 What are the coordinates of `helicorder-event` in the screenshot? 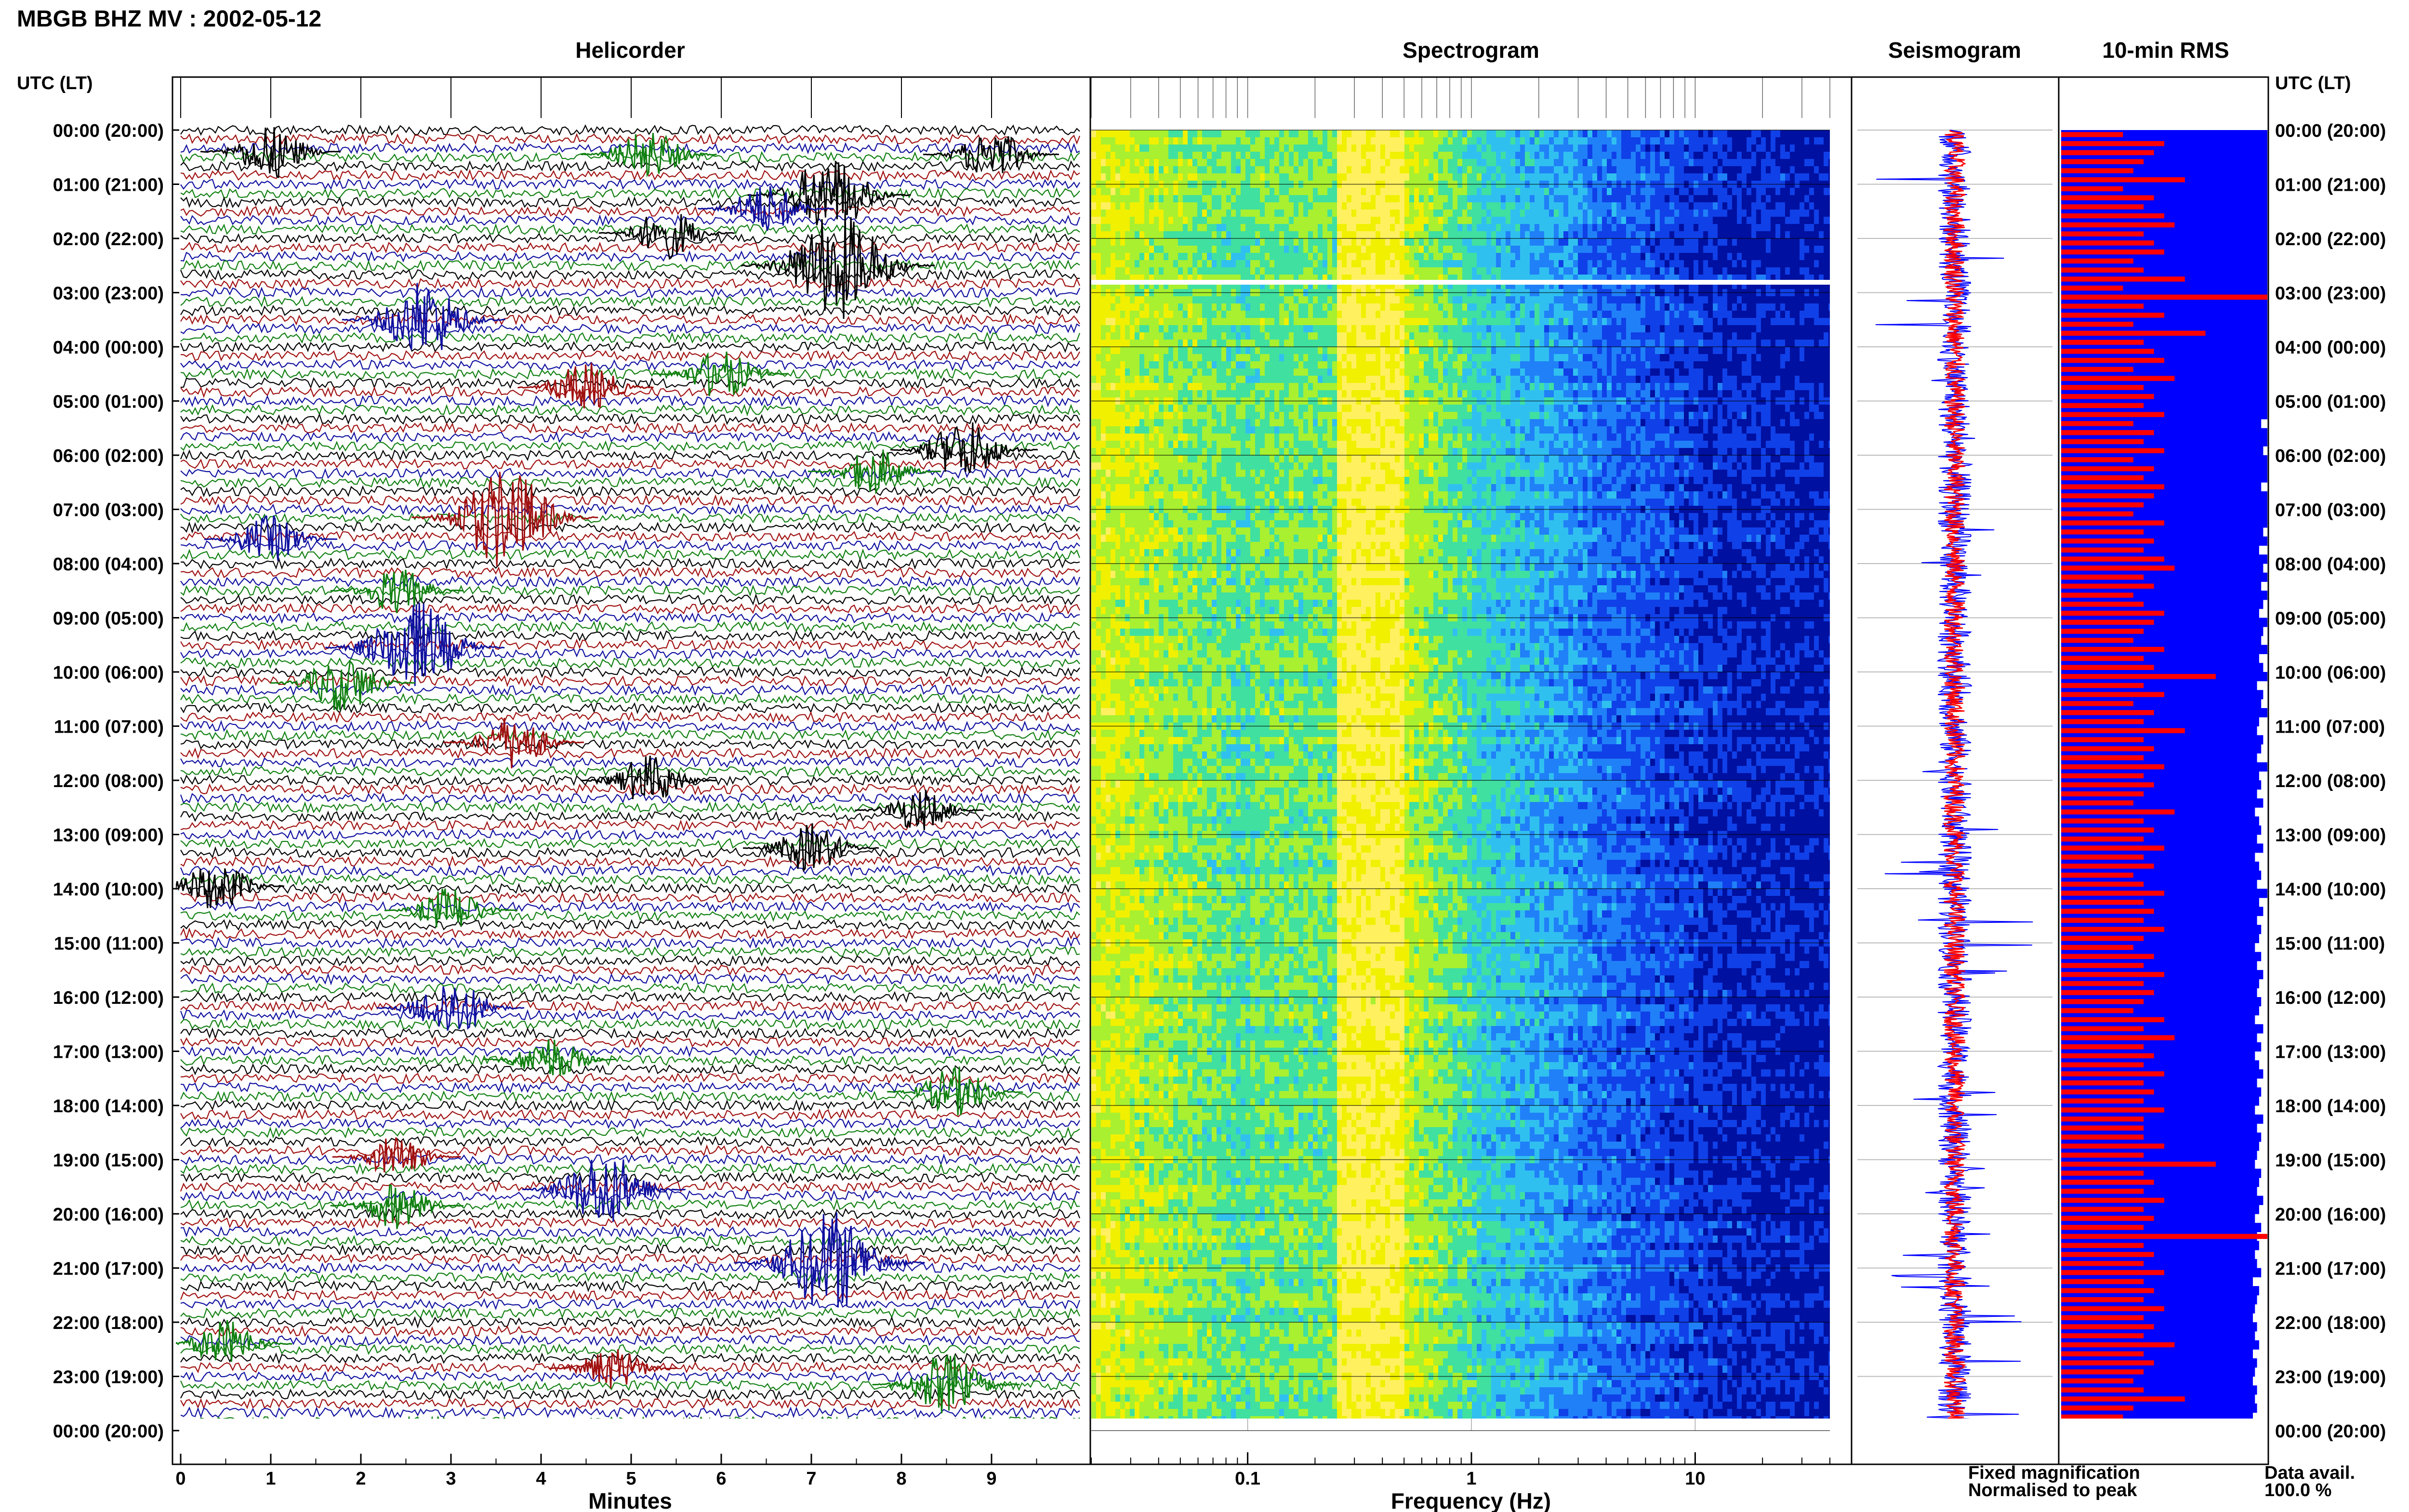 It's located at (450, 1008).